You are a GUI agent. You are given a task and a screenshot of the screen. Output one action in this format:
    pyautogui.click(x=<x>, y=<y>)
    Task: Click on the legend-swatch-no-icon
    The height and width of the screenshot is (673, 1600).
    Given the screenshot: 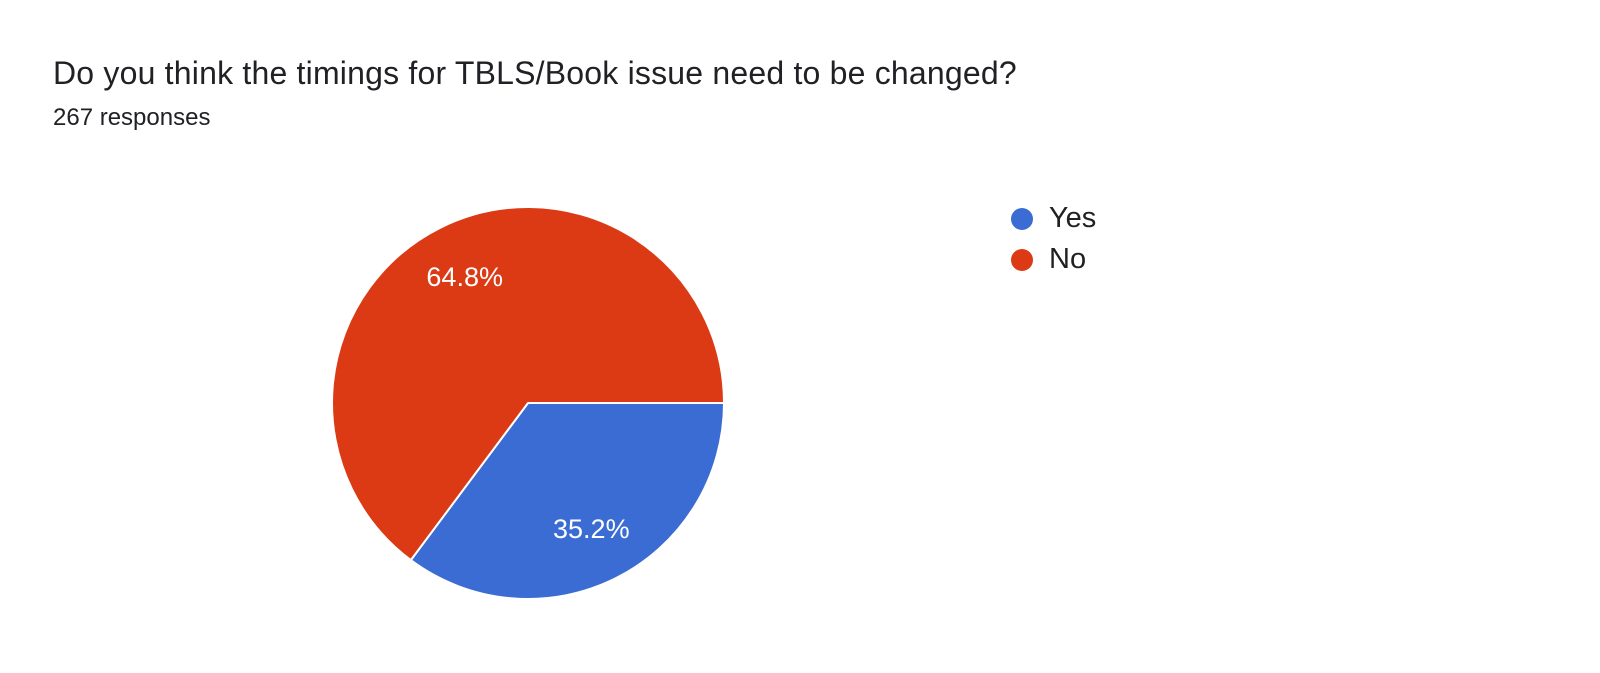 What is the action you would take?
    pyautogui.click(x=1022, y=259)
    